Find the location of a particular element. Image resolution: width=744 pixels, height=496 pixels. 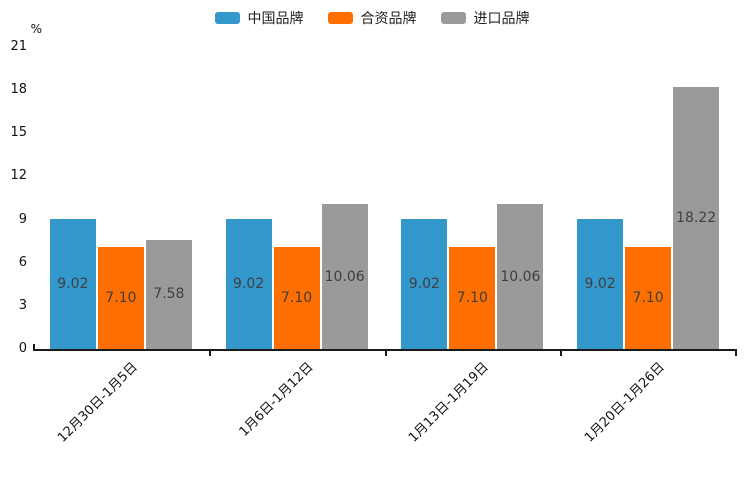

y-axis-tick-label: 0 is located at coordinates (22, 348).